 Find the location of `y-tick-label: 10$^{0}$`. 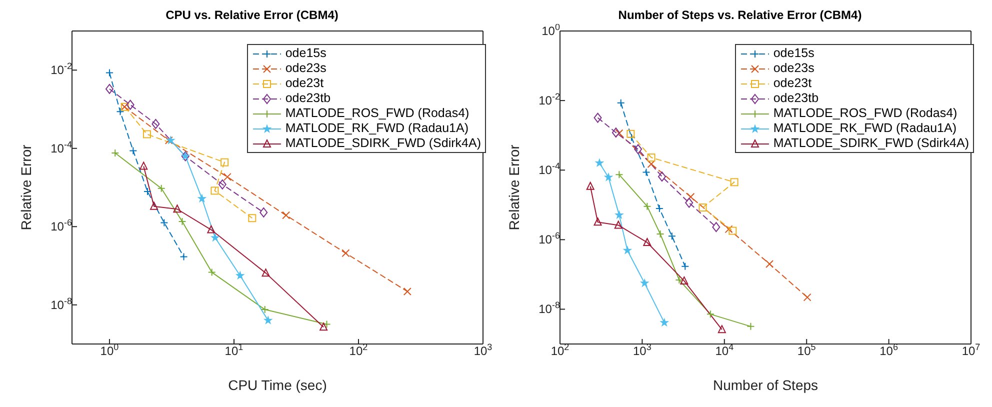

y-tick-label: 10$^{0}$ is located at coordinates (551, 30).